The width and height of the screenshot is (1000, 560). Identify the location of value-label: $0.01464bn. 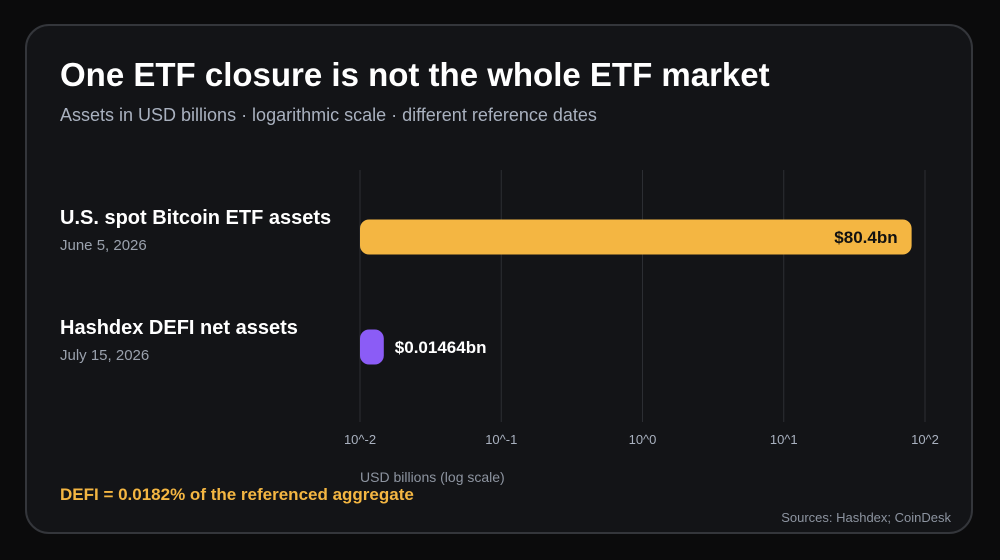
(441, 347).